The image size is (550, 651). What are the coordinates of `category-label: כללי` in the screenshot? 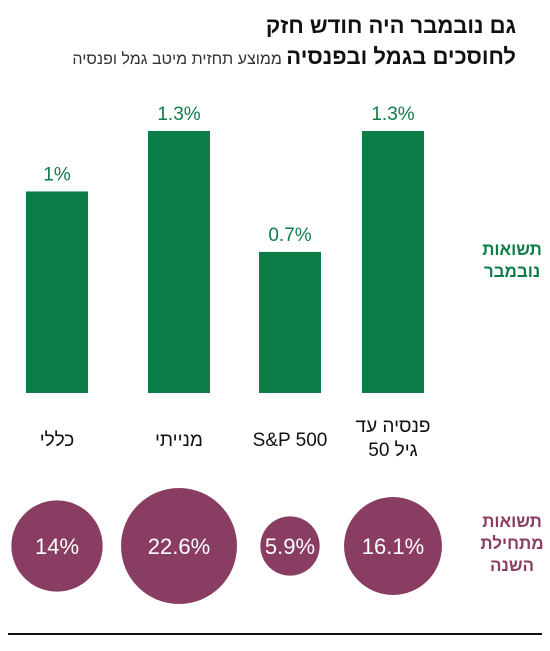 It's located at (57, 440).